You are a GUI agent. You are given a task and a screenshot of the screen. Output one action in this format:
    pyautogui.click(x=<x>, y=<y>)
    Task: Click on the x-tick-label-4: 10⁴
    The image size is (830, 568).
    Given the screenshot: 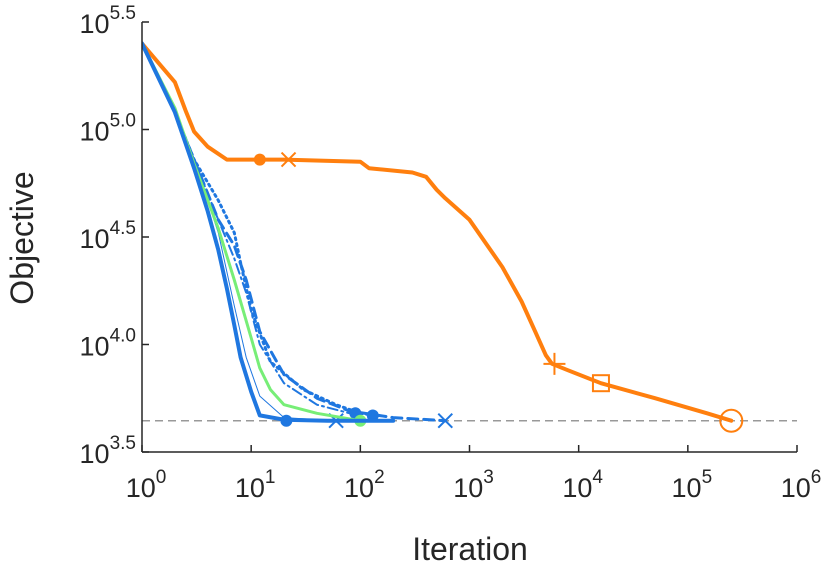 What is the action you would take?
    pyautogui.click(x=582, y=485)
    